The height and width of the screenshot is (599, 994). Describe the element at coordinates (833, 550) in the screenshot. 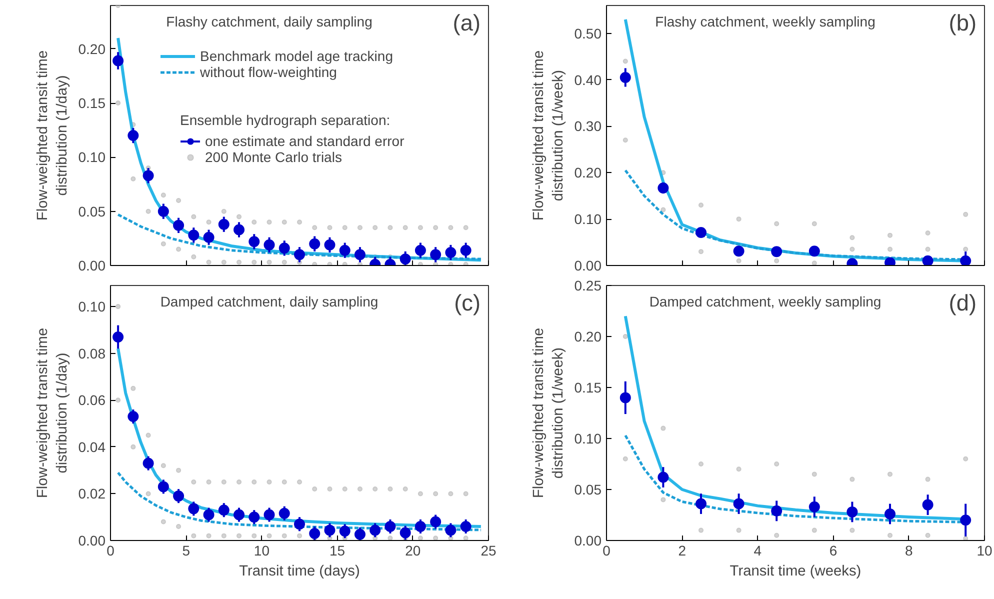

I see `x-tick-label: 6` at that location.